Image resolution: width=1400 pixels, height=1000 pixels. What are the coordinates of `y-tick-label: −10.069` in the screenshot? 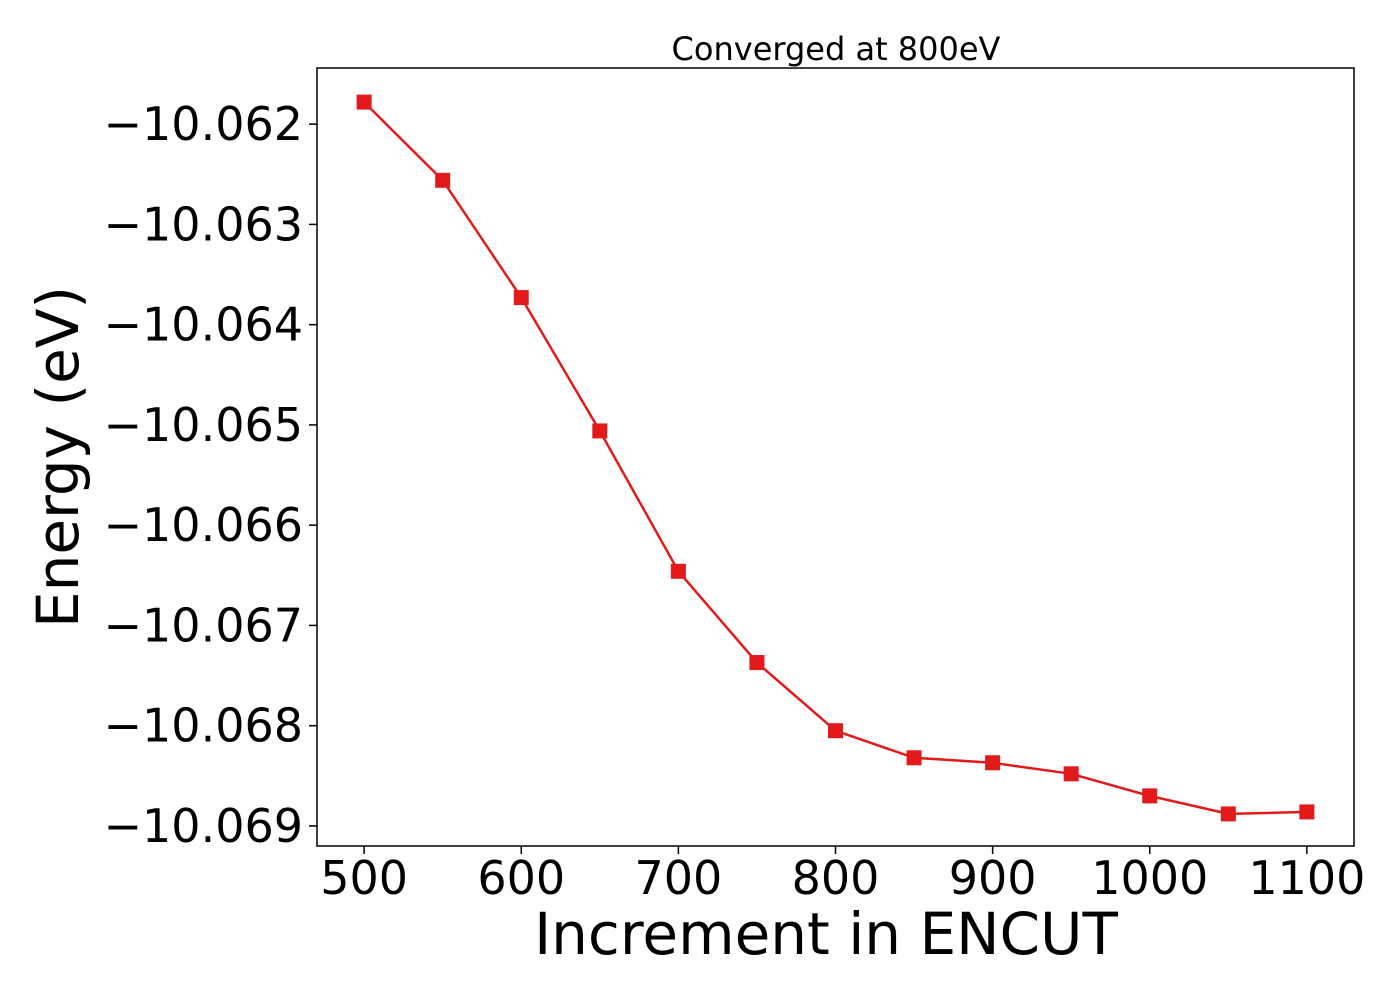 It's located at (204, 826).